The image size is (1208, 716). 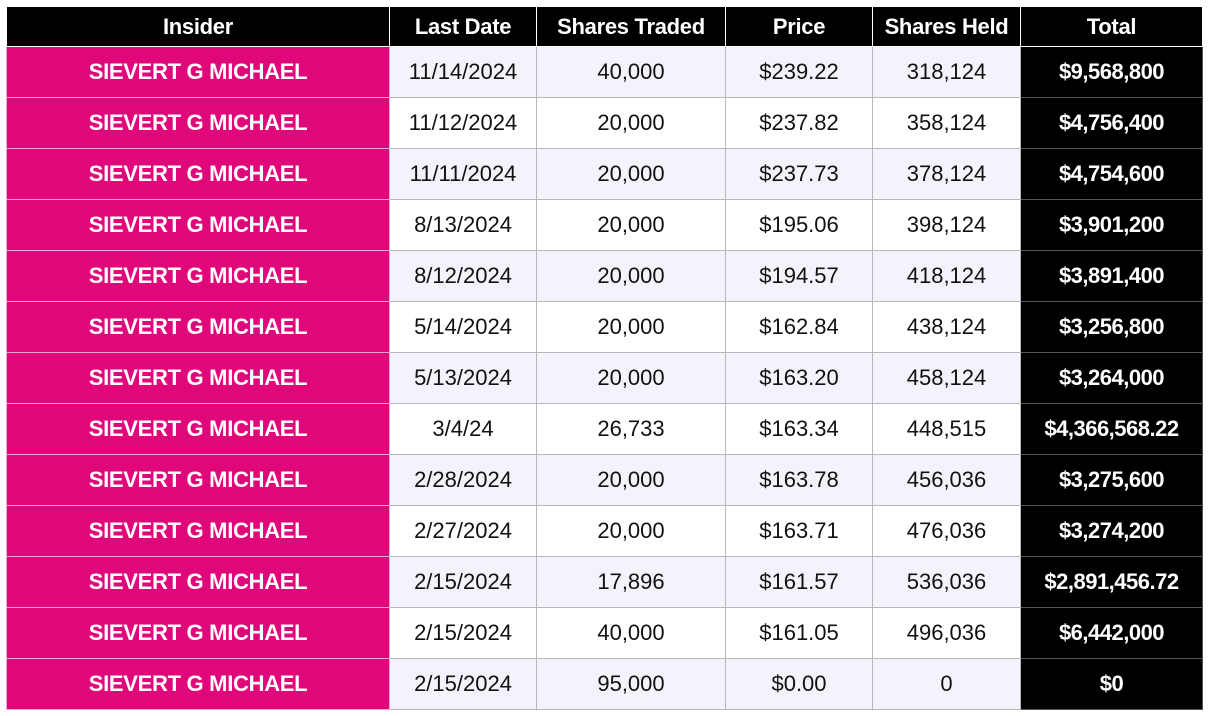 I want to click on price-cell: $163.71, so click(x=799, y=531).